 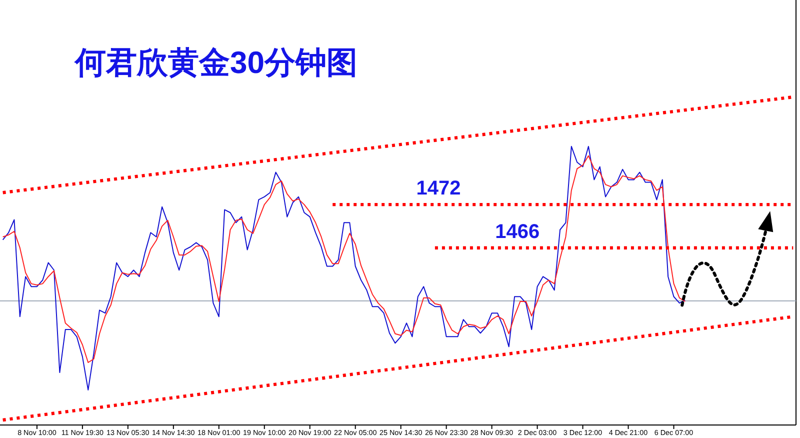 I want to click on series-label: 1466, so click(x=517, y=231).